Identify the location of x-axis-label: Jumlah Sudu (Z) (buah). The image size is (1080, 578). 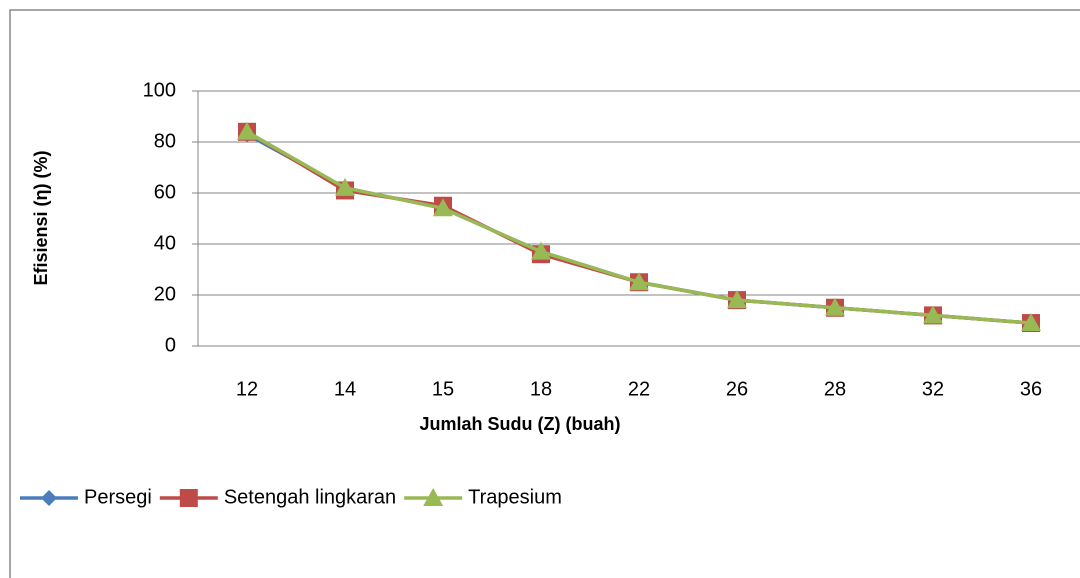
(520, 424).